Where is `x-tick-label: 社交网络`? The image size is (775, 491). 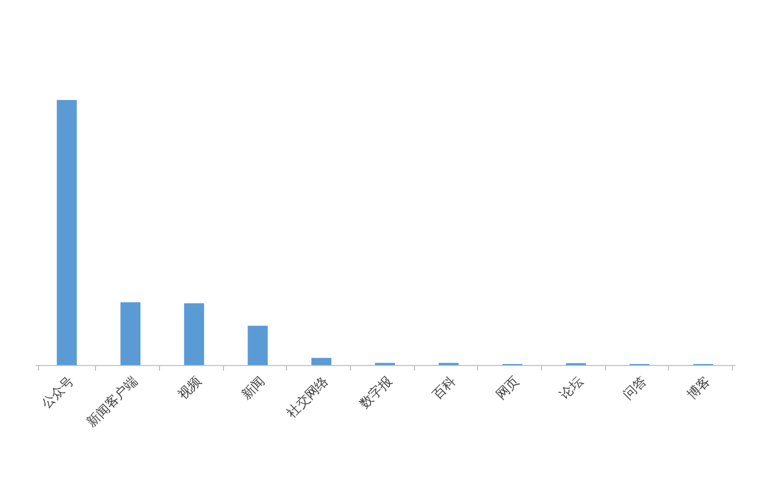 x-tick-label: 社交网络 is located at coordinates (308, 397).